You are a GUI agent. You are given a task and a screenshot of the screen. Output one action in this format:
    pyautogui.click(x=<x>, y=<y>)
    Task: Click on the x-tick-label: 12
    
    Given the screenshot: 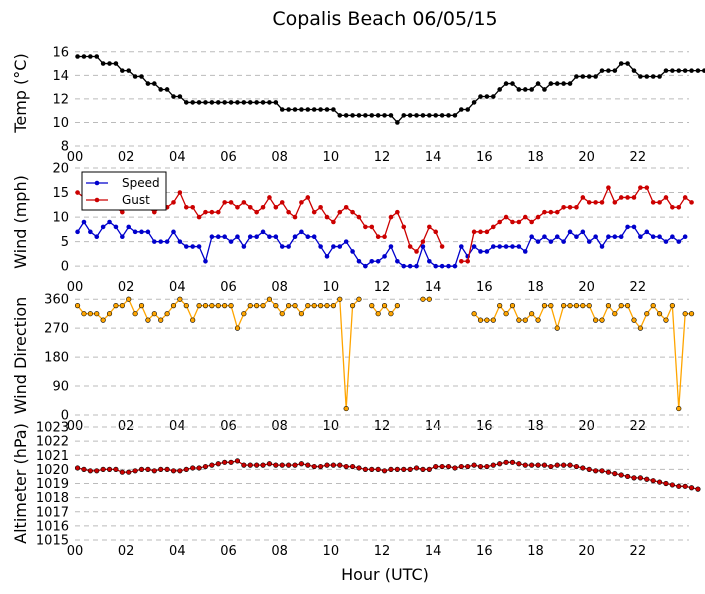 What is the action you would take?
    pyautogui.click(x=382, y=551)
    